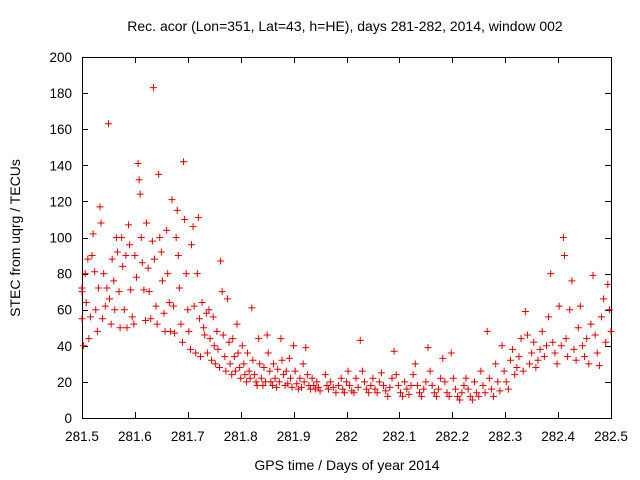 The width and height of the screenshot is (640, 480). What do you see at coordinates (60, 165) in the screenshot?
I see `y-tick-label: 140` at bounding box center [60, 165].